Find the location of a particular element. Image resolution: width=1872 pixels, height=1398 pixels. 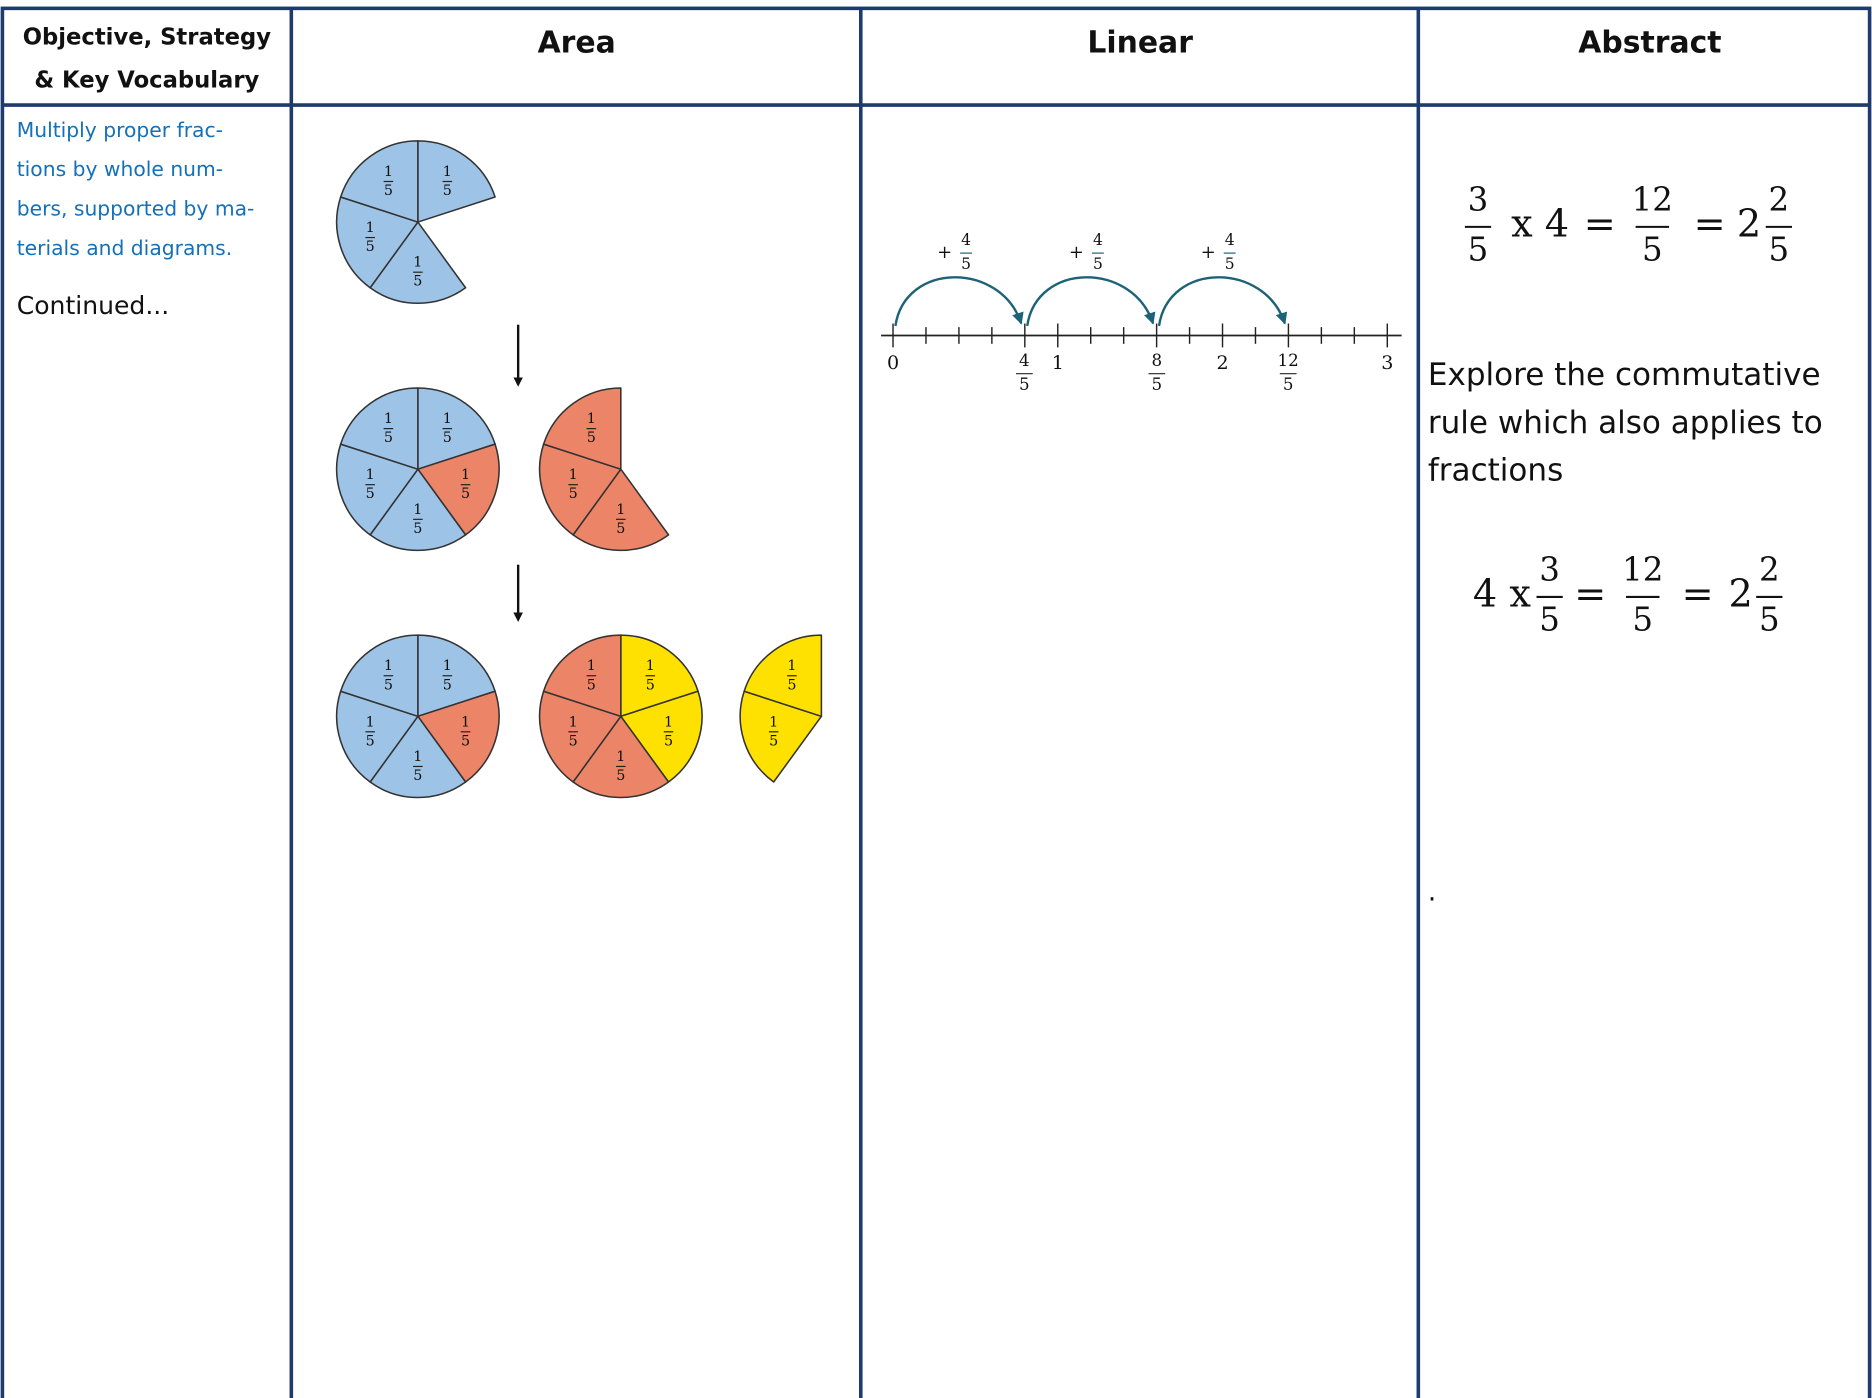

abstract-text: fractions is located at coordinates (1495, 471).